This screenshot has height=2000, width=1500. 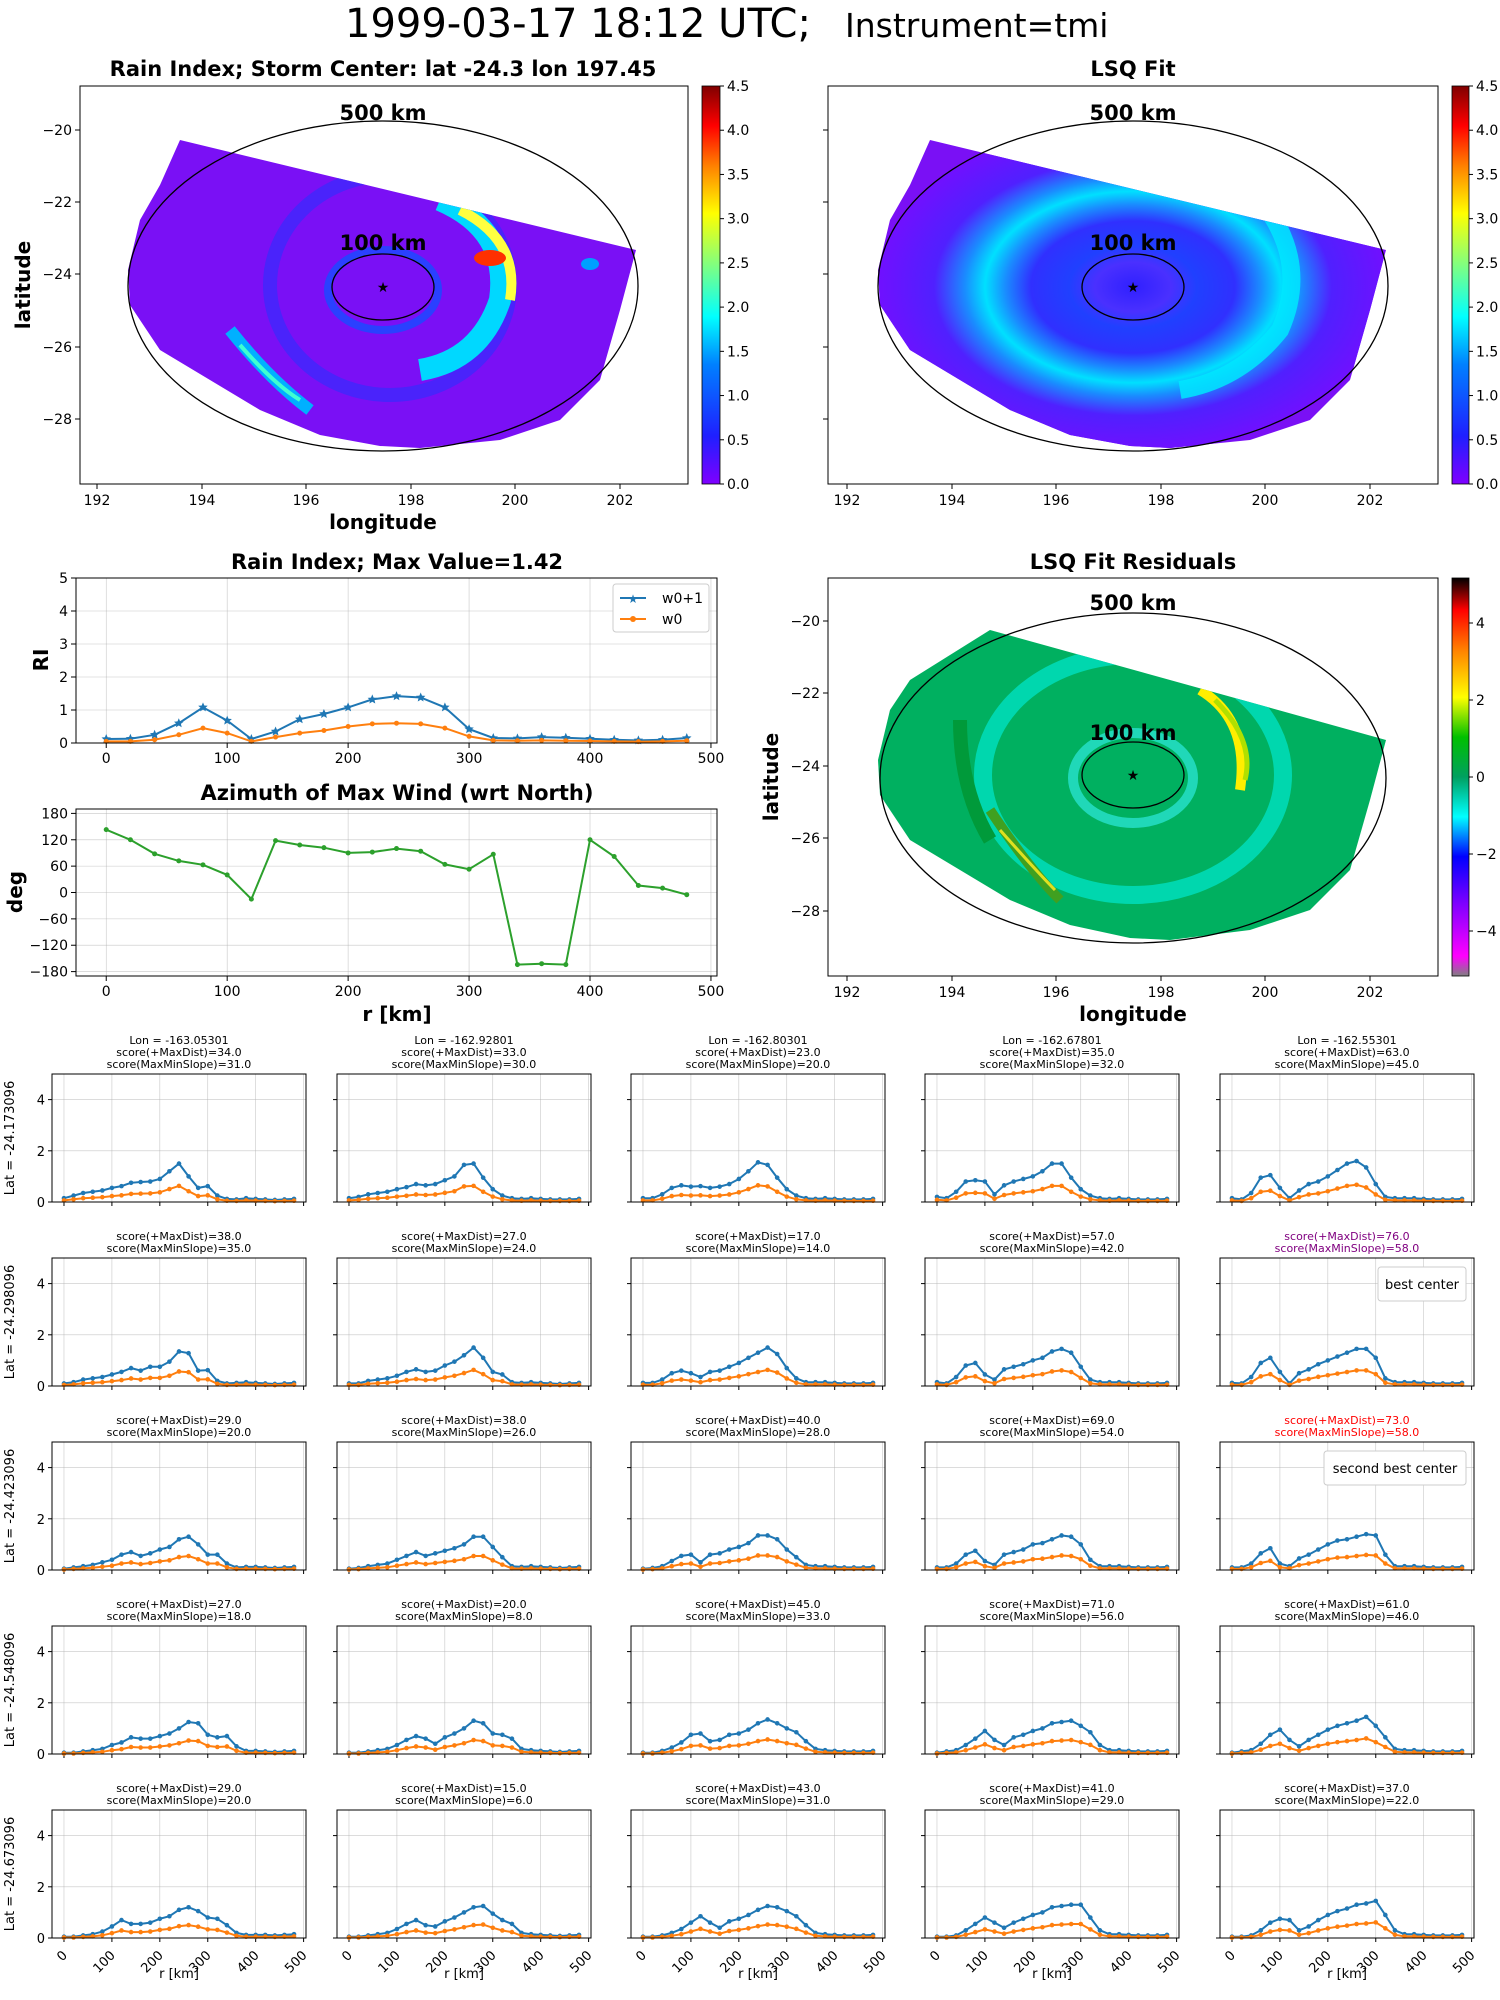 I want to click on y-tick-label: 4, so click(x=63, y=612).